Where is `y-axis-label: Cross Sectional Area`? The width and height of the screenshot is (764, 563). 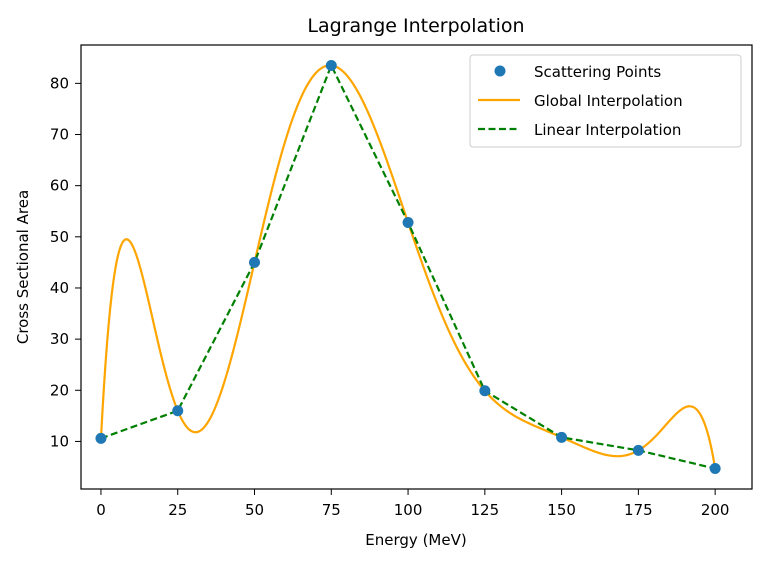
y-axis-label: Cross Sectional Area is located at coordinates (23, 267).